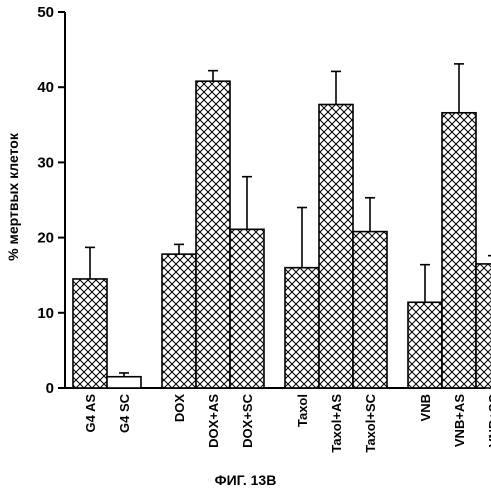 The height and width of the screenshot is (500, 491). What do you see at coordinates (124, 413) in the screenshot?
I see `x-tick-label: G4 SC` at bounding box center [124, 413].